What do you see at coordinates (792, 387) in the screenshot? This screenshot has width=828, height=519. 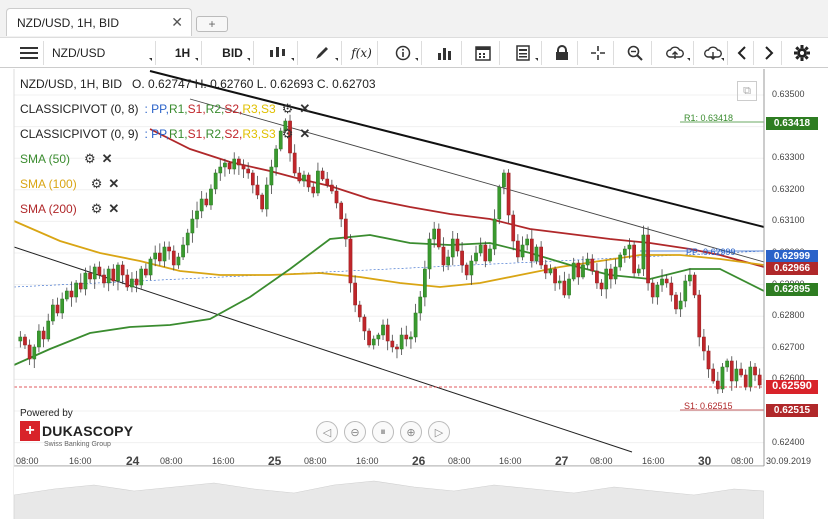 I see `price-tag-current: 0.62590` at bounding box center [792, 387].